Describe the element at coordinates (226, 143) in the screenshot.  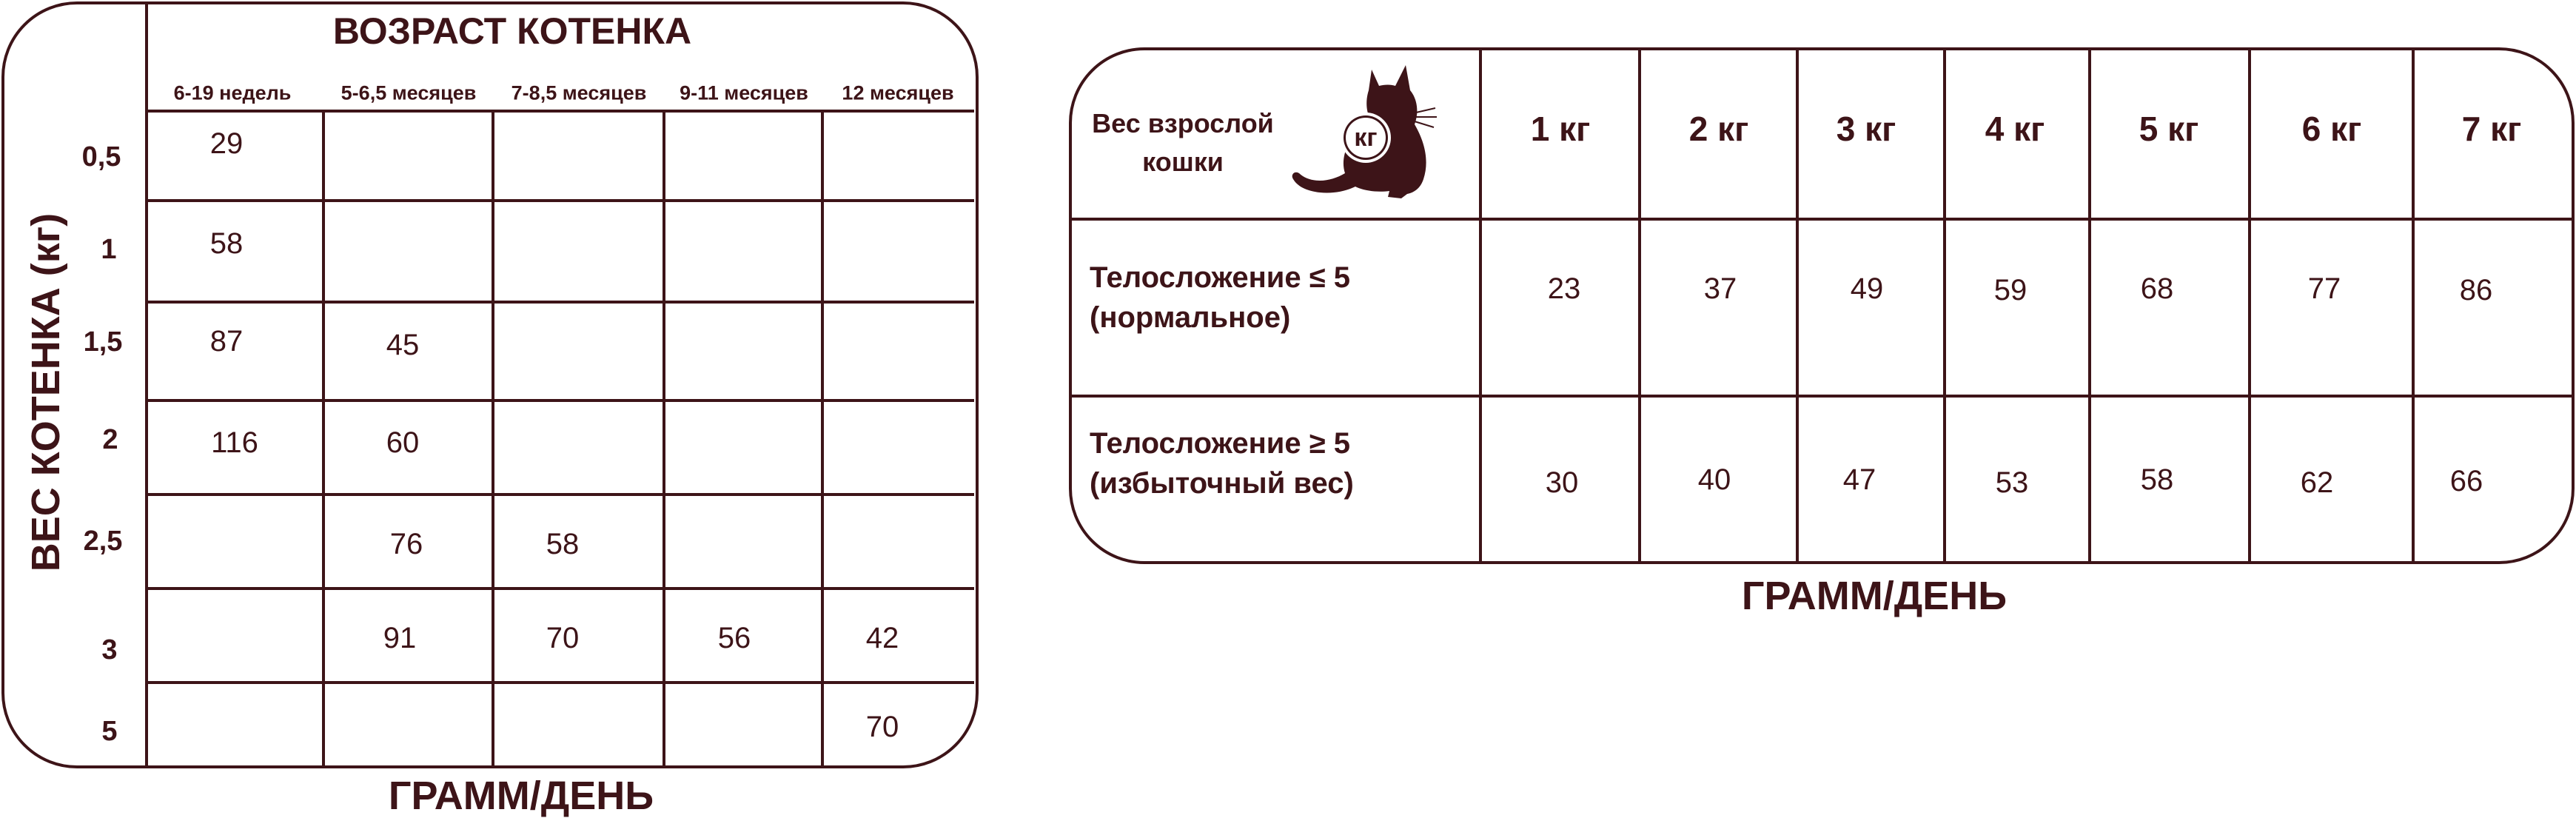
I see `kitten-cell: 29` at that location.